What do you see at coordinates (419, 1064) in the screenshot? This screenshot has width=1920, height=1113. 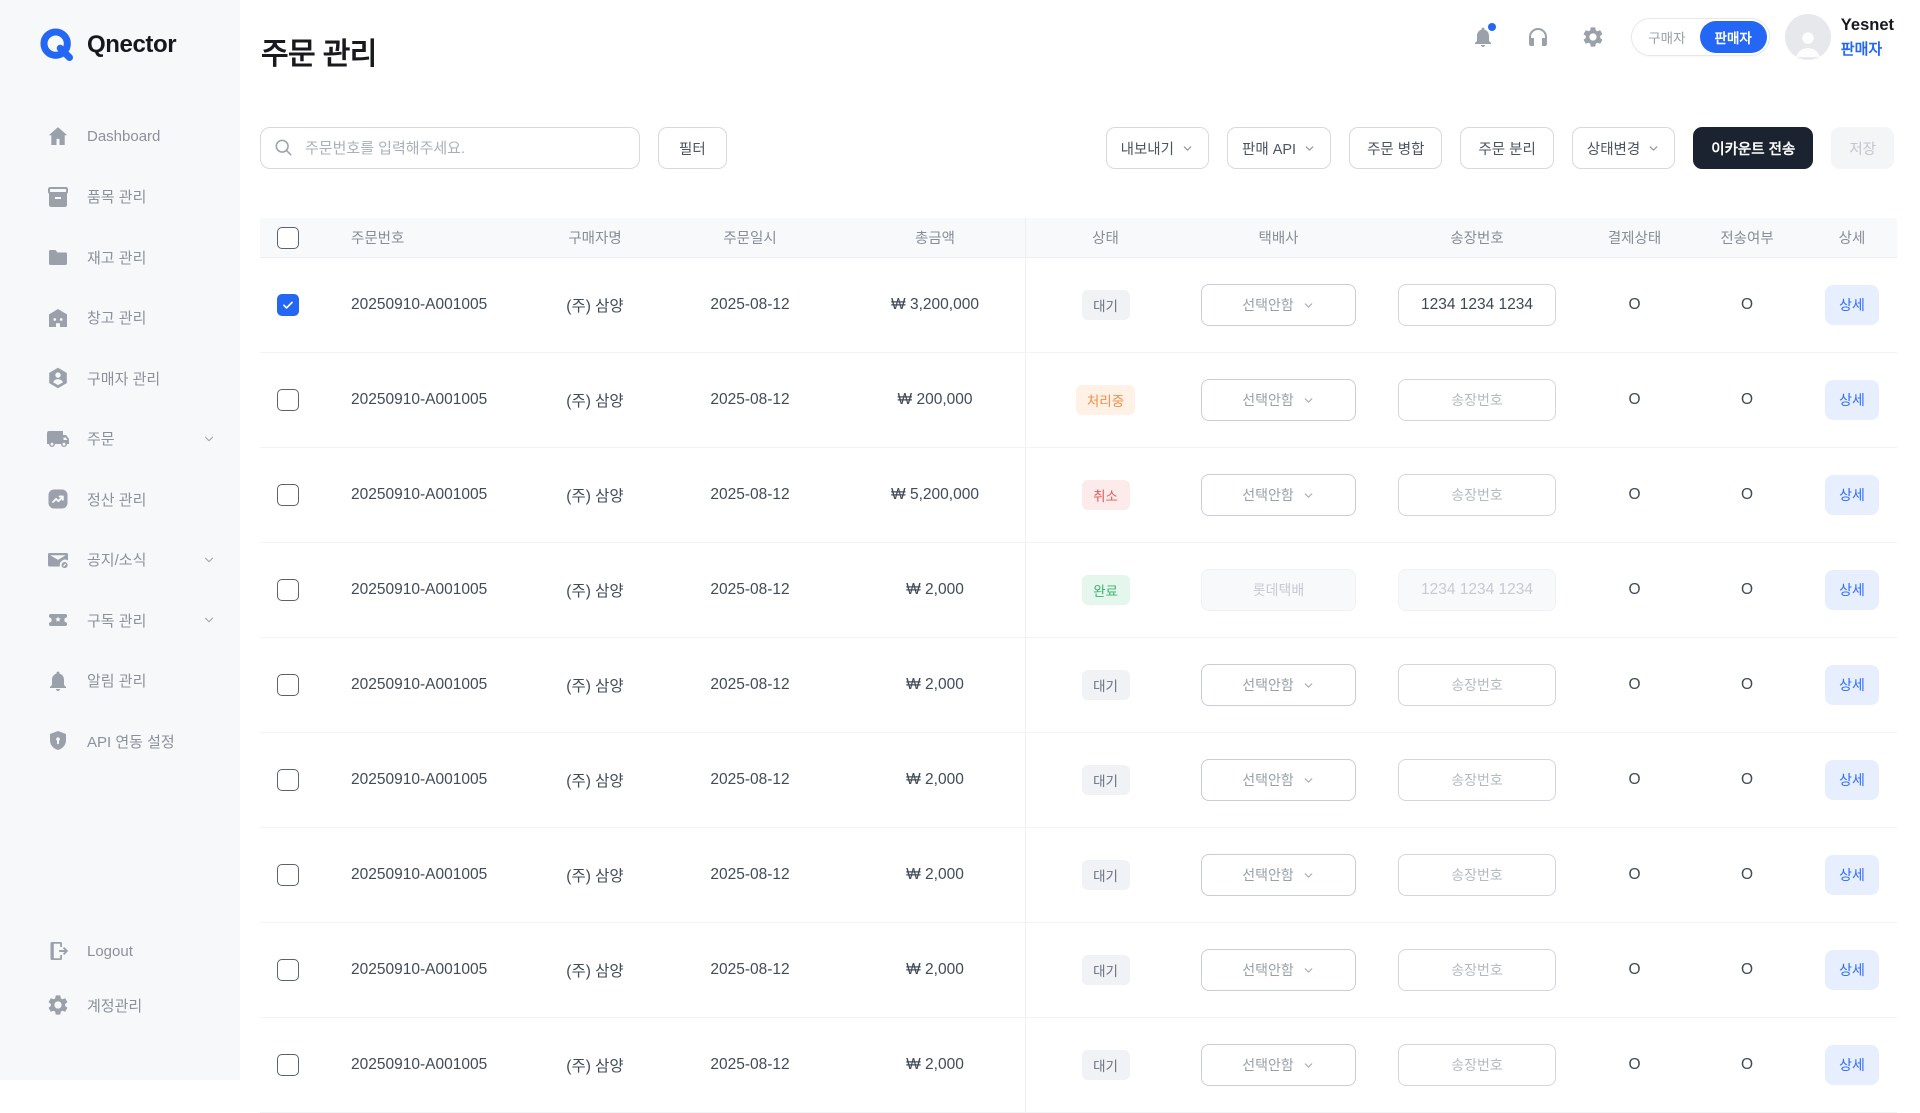 I see `cell-order-no: 20250910-A001005` at bounding box center [419, 1064].